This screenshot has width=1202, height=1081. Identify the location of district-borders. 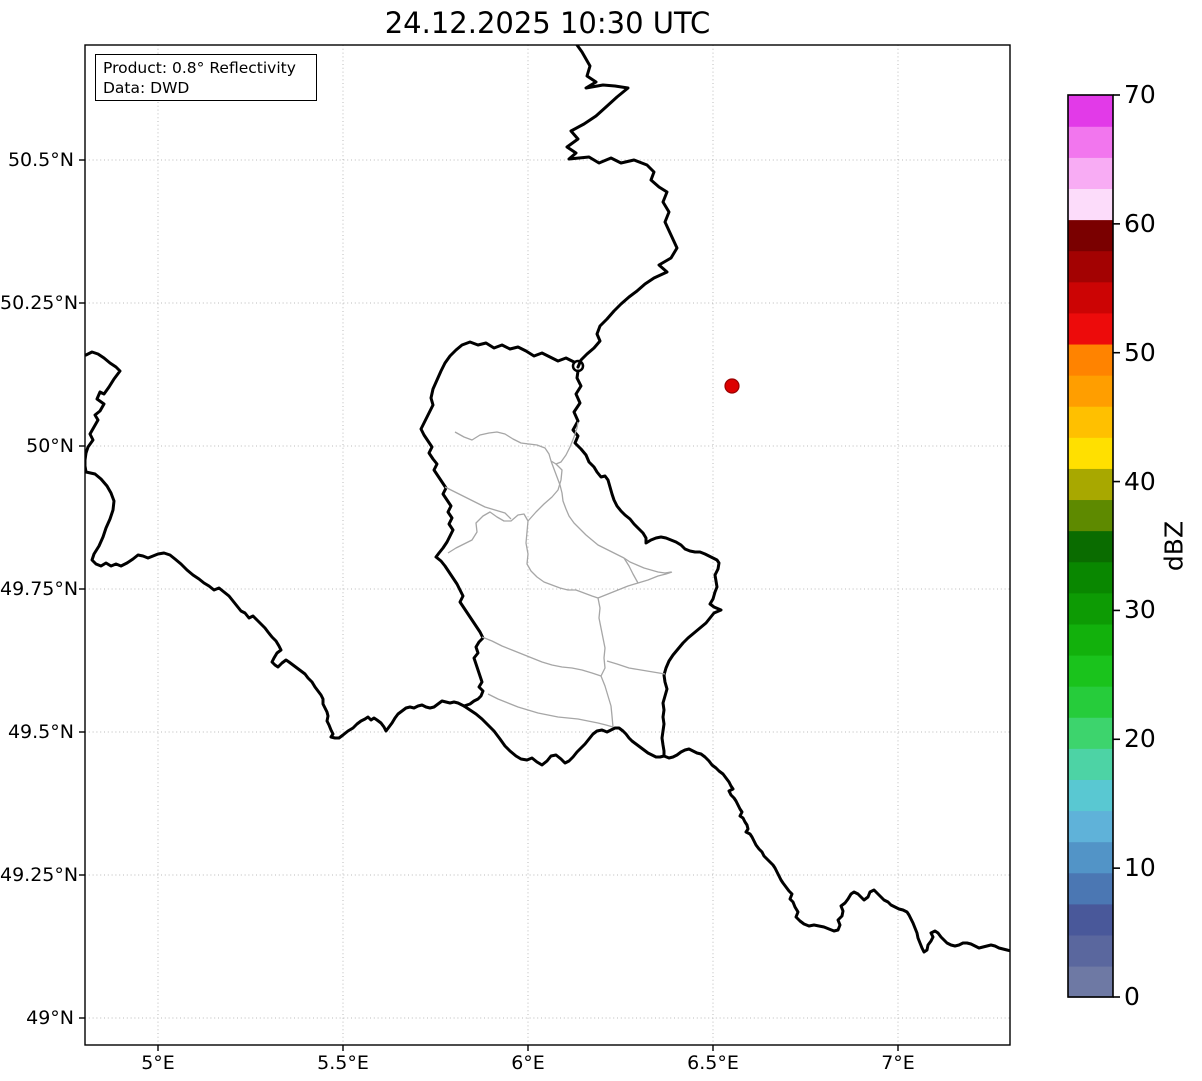
(558, 574).